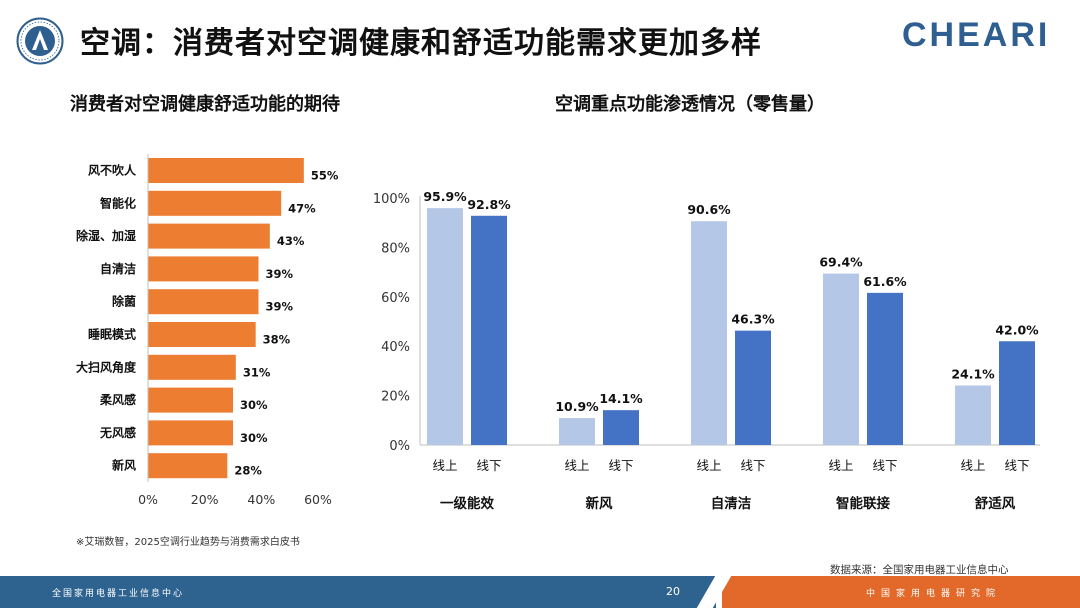 The width and height of the screenshot is (1080, 608). Describe the element at coordinates (731, 503) in the screenshot. I see `feature-category-label: 自清洁` at that location.